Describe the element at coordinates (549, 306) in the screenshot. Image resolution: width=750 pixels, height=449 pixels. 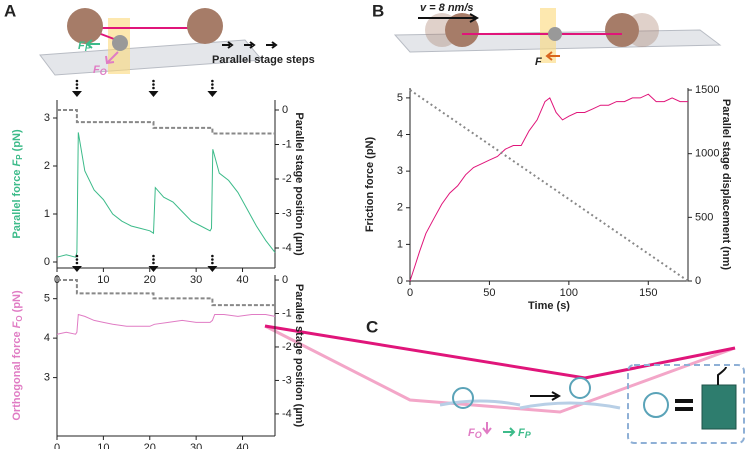
I see `x-axis-label: Time (s)` at that location.